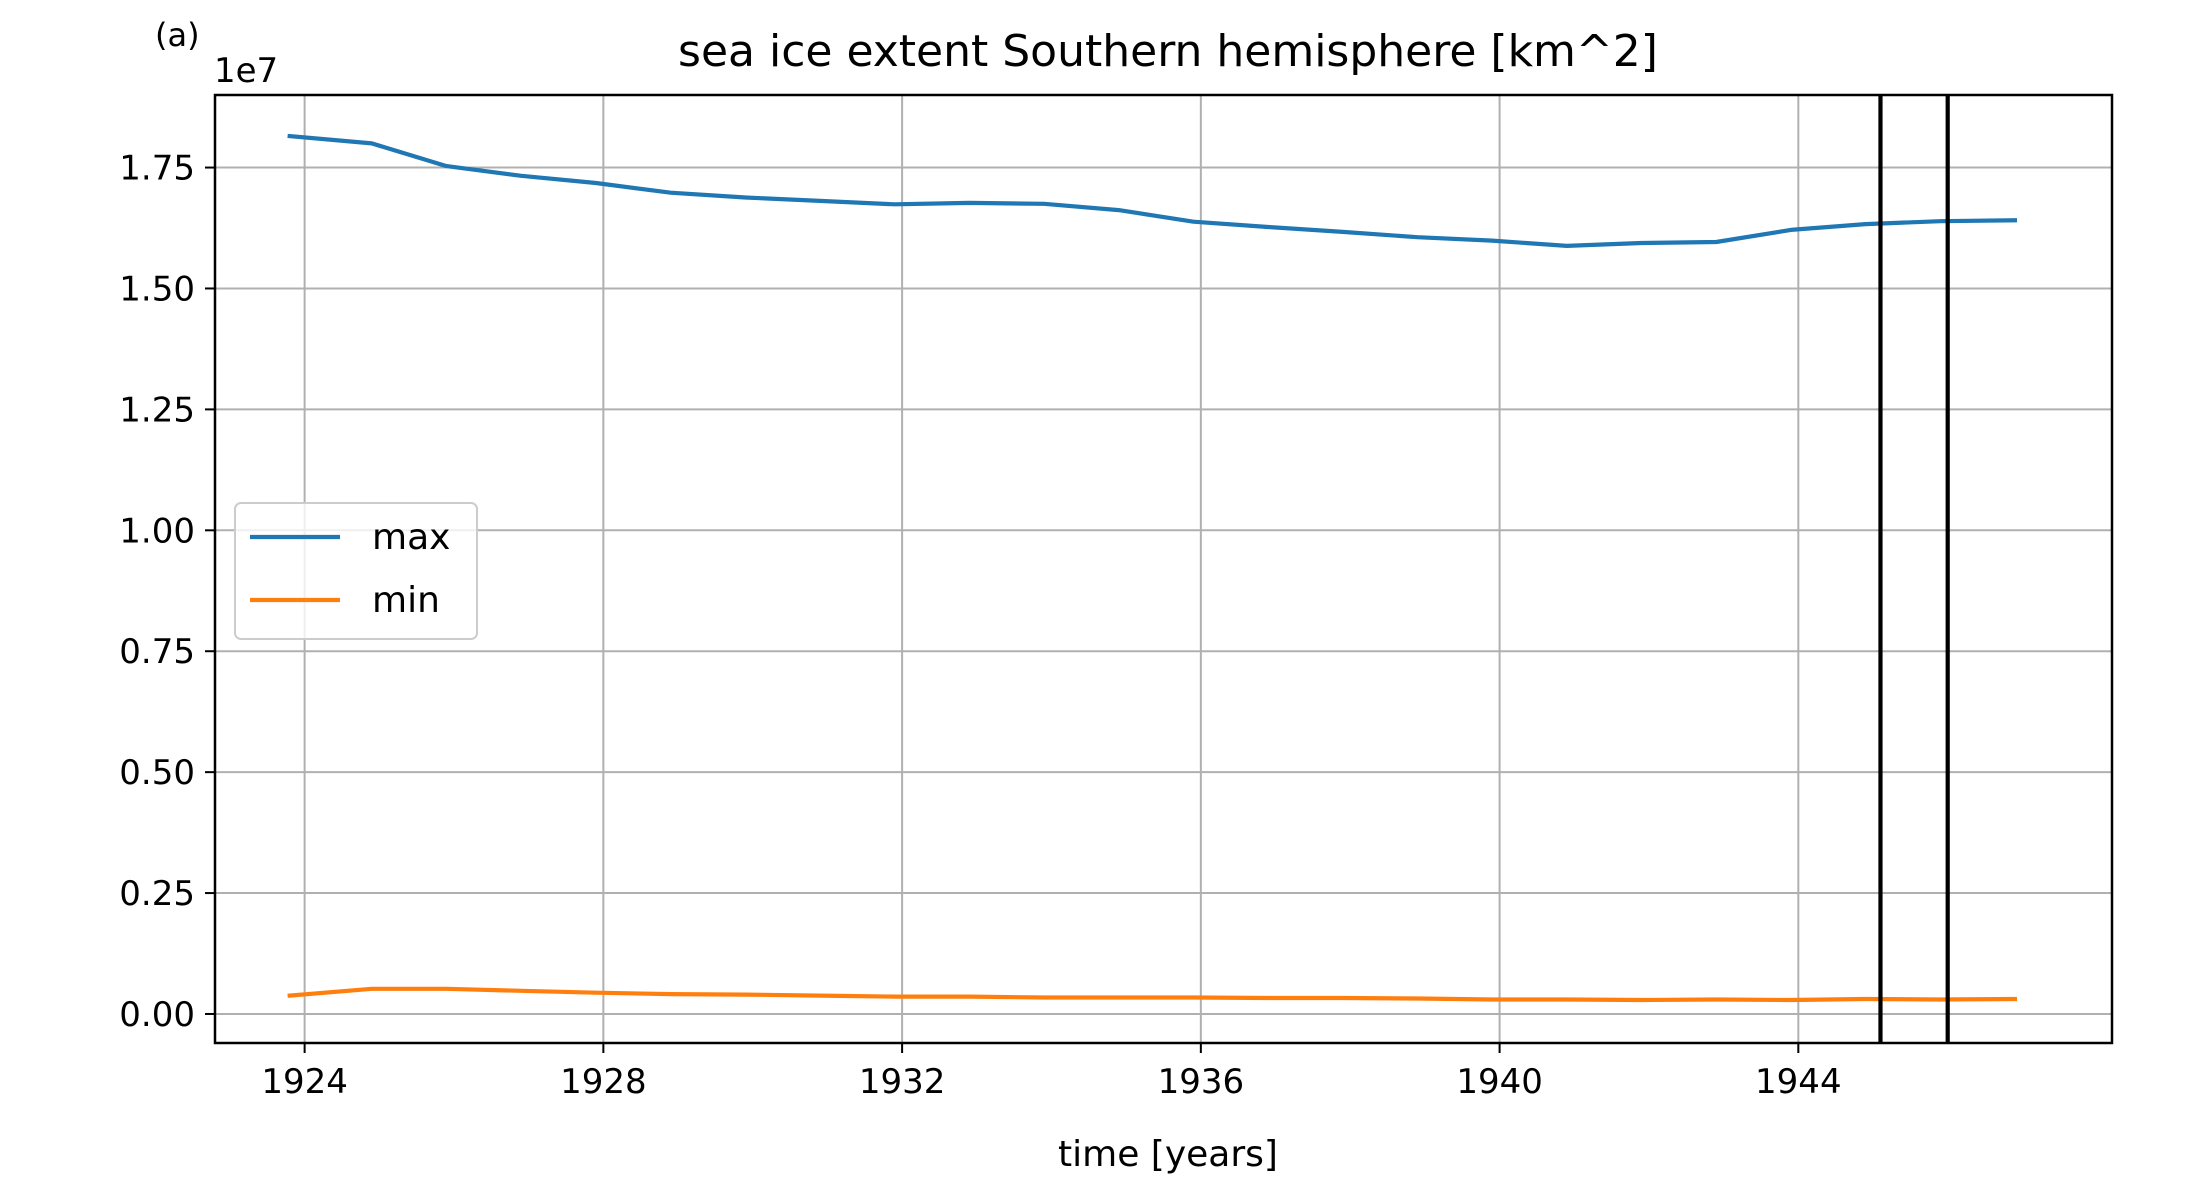  I want to click on x-tick-label: 1940, so click(1499, 1082).